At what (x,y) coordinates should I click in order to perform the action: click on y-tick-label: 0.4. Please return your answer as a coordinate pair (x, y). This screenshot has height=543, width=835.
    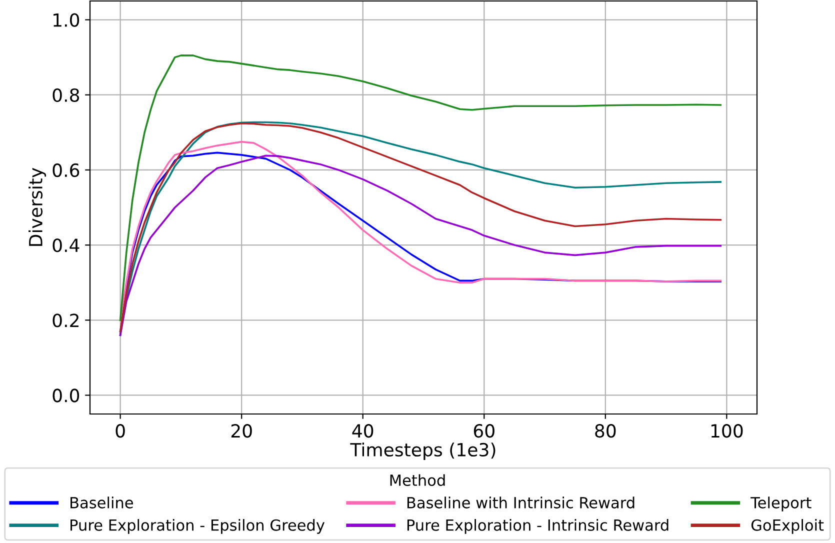
    Looking at the image, I should click on (66, 245).